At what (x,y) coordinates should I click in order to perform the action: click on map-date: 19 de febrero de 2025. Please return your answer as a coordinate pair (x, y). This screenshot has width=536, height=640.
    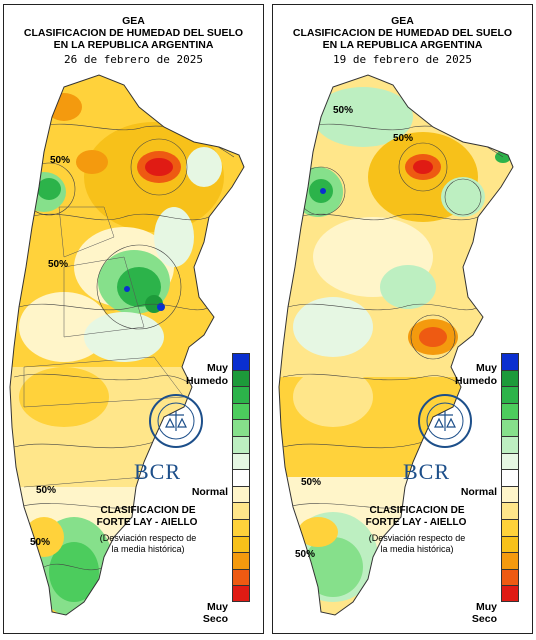
    Looking at the image, I should click on (402, 59).